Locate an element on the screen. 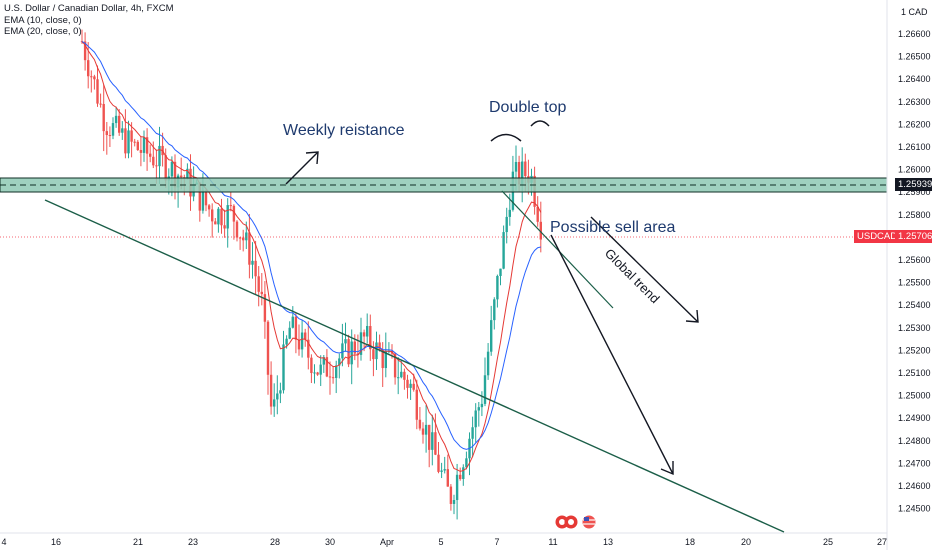 Image resolution: width=932 pixels, height=550 pixels. current-price-tag: 1.25706 is located at coordinates (913, 236).